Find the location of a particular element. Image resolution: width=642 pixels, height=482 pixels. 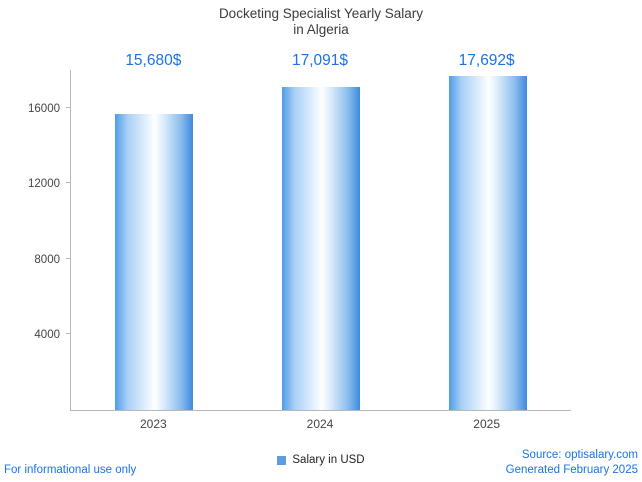

legend: Salary in USD is located at coordinates (321, 460).